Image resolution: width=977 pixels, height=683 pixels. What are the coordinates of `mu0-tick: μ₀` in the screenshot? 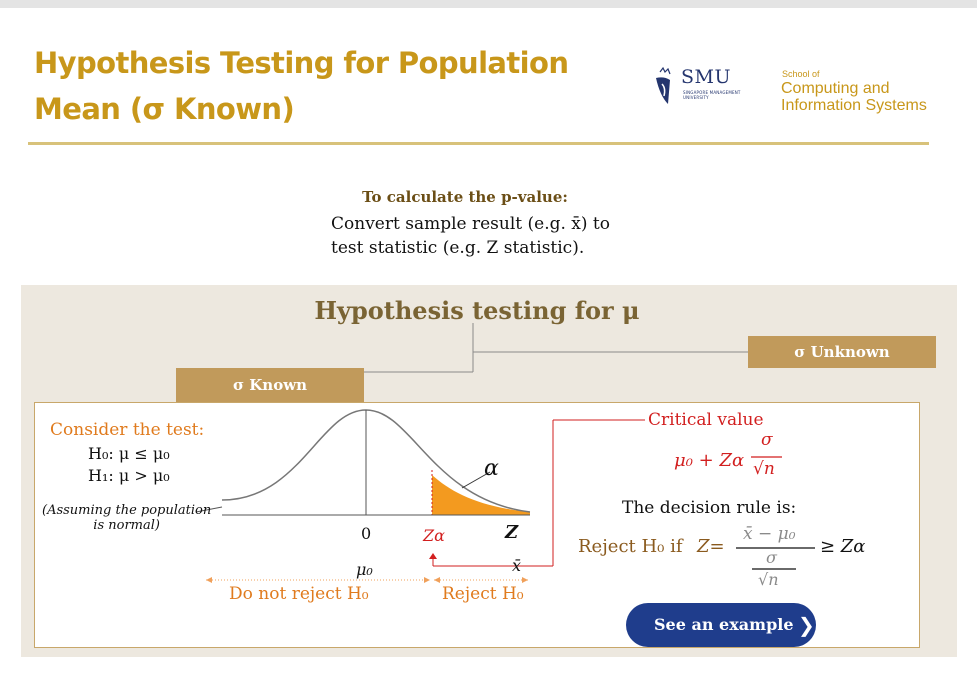 It's located at (364, 569).